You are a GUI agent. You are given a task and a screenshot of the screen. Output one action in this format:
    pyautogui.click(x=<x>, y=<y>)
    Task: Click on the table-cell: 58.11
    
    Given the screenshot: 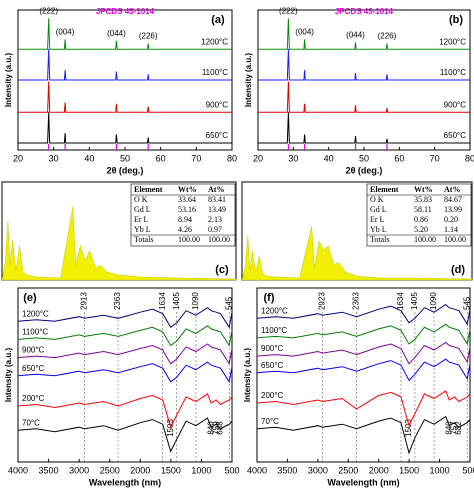 What is the action you would take?
    pyautogui.click(x=423, y=209)
    